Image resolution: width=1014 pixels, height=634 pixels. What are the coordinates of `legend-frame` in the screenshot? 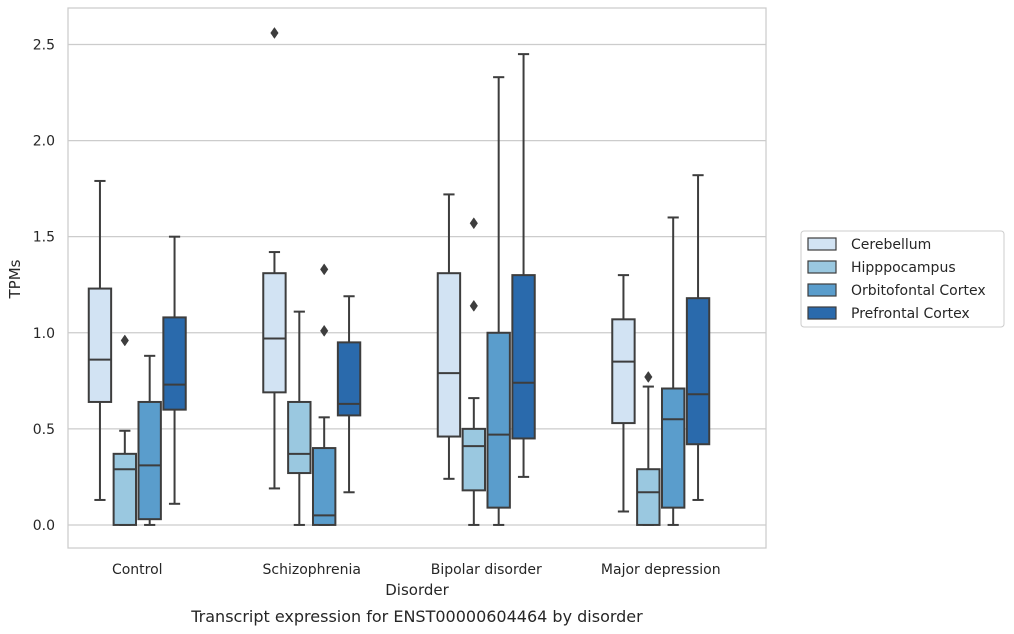 It's located at (902, 279).